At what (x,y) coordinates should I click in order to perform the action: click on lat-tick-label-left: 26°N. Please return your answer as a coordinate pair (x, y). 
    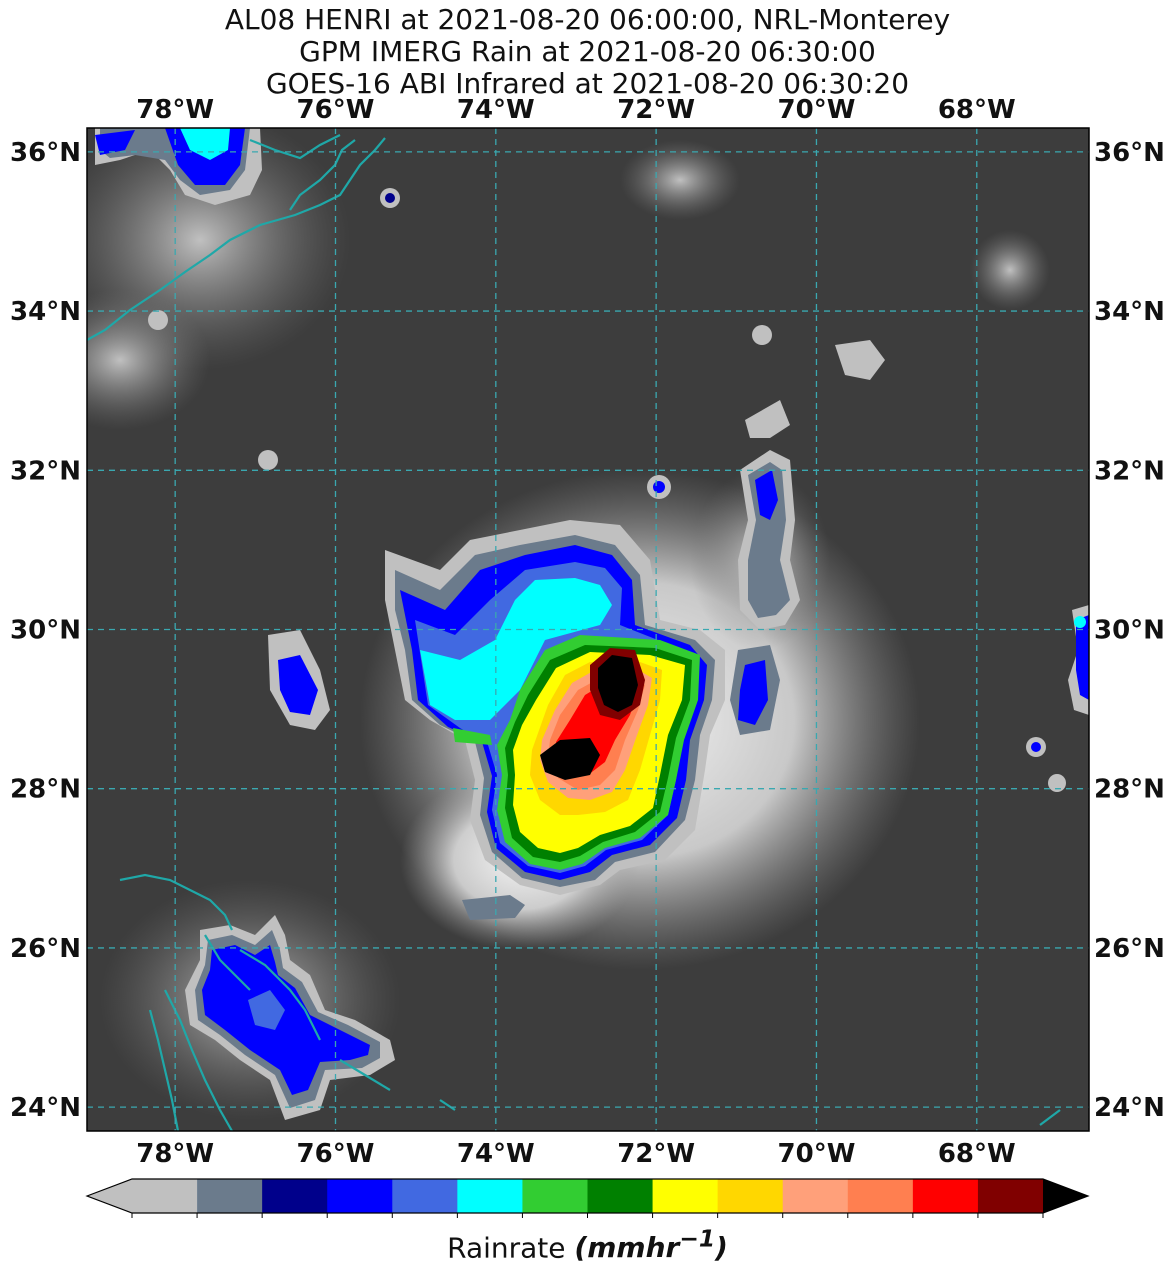
    Looking at the image, I should click on (45, 949).